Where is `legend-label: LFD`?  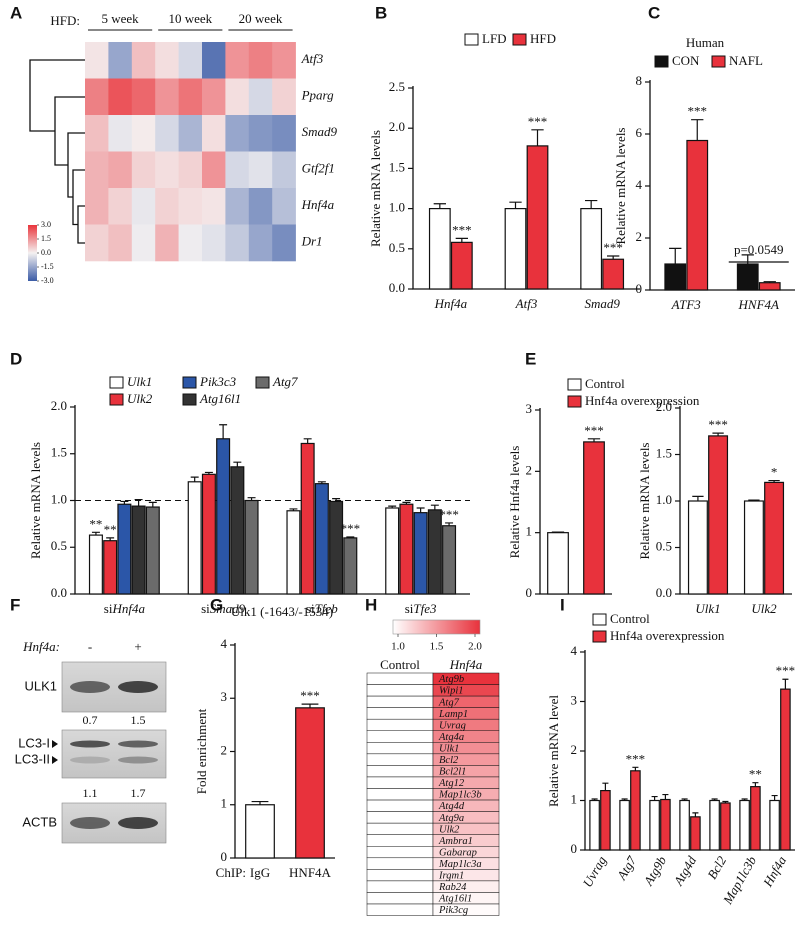
legend-label: LFD is located at coordinates (494, 38).